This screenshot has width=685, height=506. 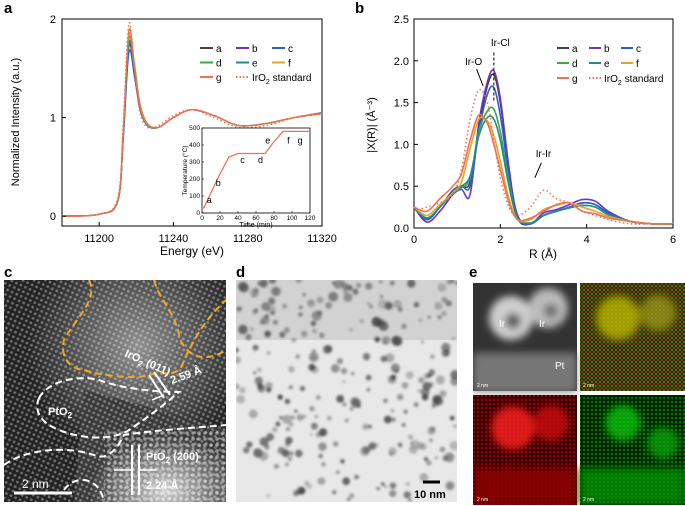 What do you see at coordinates (289, 64) in the screenshot?
I see `legend-label: f` at bounding box center [289, 64].